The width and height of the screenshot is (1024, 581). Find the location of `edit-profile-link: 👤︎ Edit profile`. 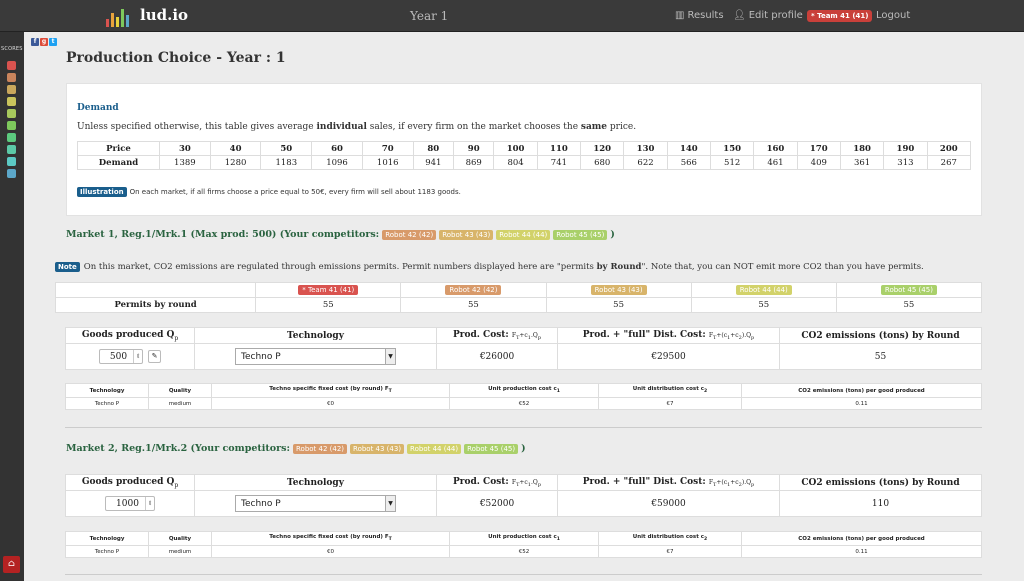

edit-profile-link: 👤︎ Edit profile is located at coordinates (768, 15).